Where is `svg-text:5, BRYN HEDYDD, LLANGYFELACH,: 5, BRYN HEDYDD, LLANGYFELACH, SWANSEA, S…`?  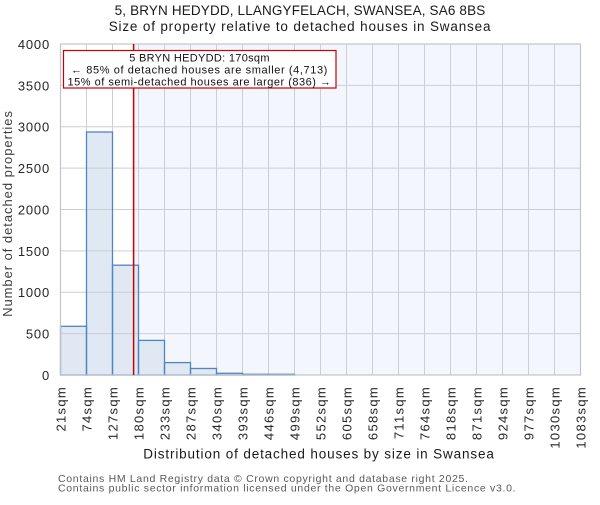
svg-text:5, BRYN HEDYDD, LLANGYFELACH,: 5, BRYN HEDYDD, LLANGYFELACH, SWANSEA, S… is located at coordinates (300, 10).